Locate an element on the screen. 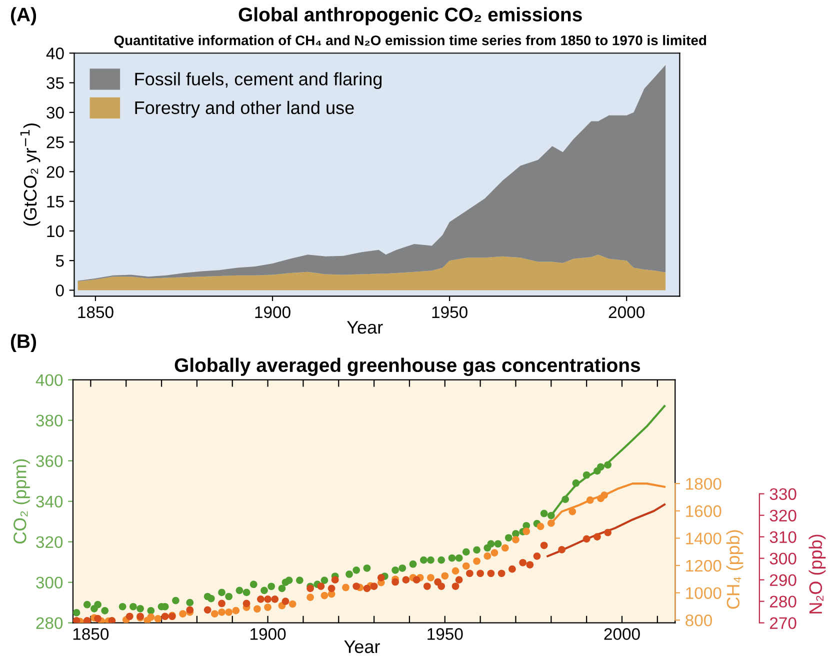 The image size is (834, 664). chart-title: Globally averaged greenhouse gas concentrations is located at coordinates (407, 367).